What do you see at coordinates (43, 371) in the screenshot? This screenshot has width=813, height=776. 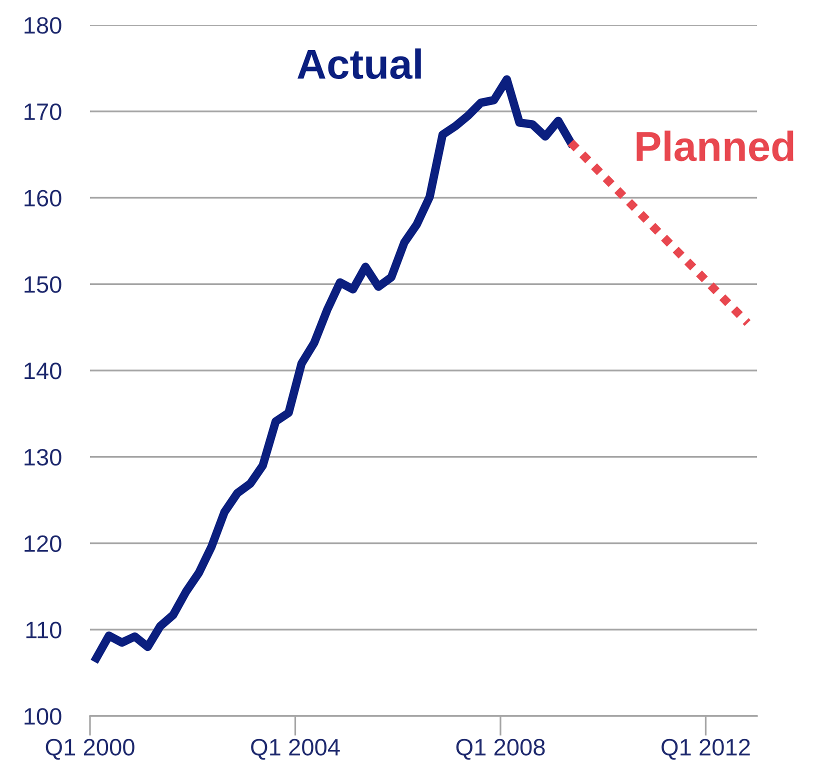 I see `y-tick-label: 140` at bounding box center [43, 371].